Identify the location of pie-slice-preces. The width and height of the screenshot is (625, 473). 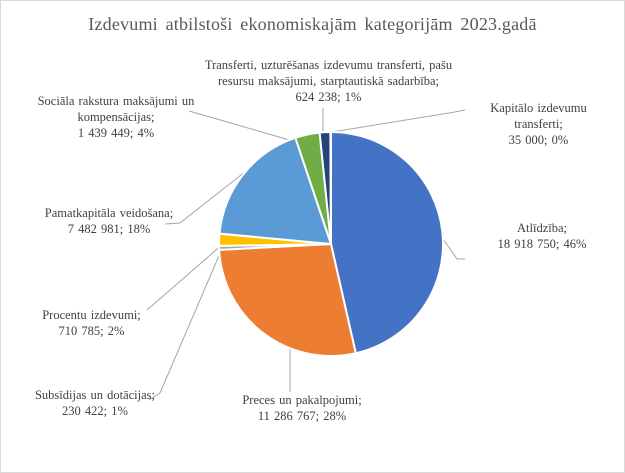
(287, 300).